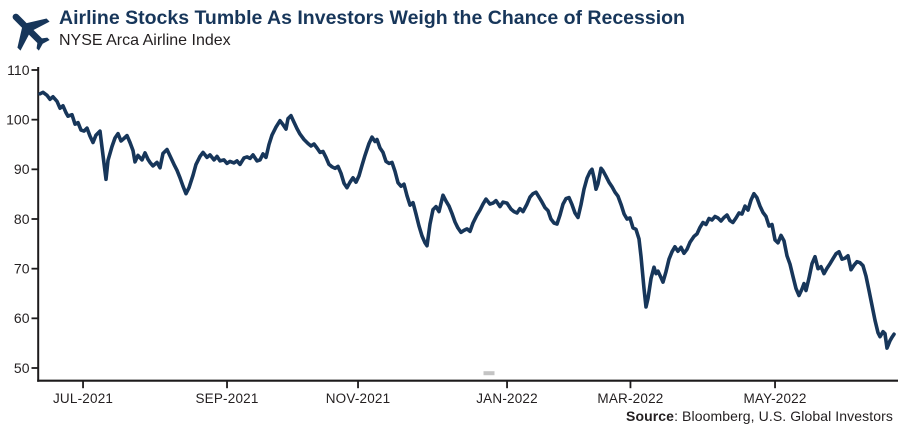 The image size is (900, 431). I want to click on y-tick-label: 90, so click(22, 169).